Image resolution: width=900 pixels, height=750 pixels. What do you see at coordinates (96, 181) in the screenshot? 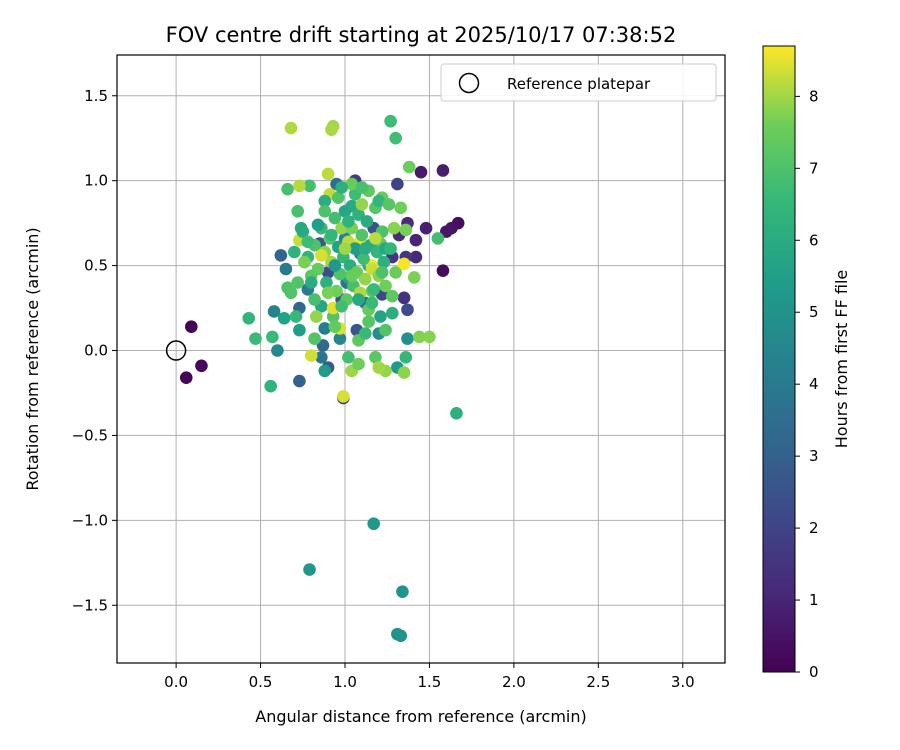
I see `y-tick-label: 1.0` at bounding box center [96, 181].